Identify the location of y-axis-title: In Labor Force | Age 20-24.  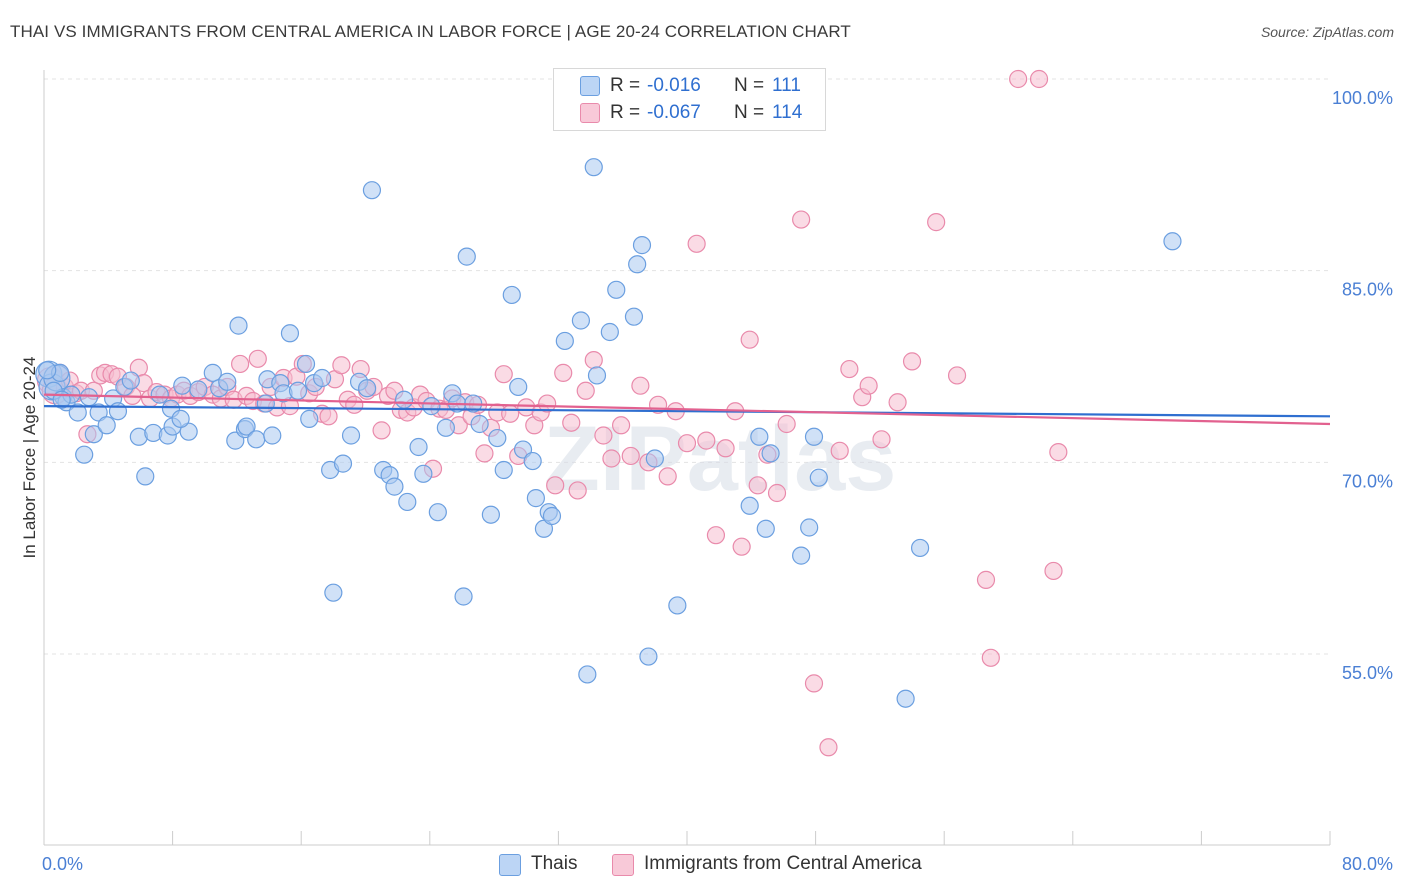
(29, 458).